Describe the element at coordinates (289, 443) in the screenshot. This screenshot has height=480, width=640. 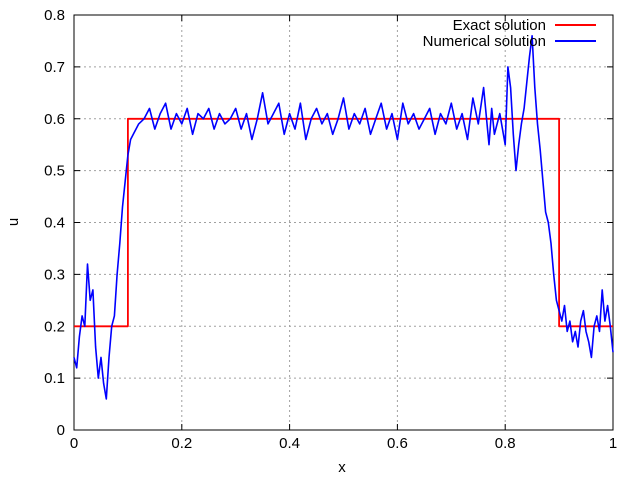
I see `x-tick-label: 0.4` at that location.